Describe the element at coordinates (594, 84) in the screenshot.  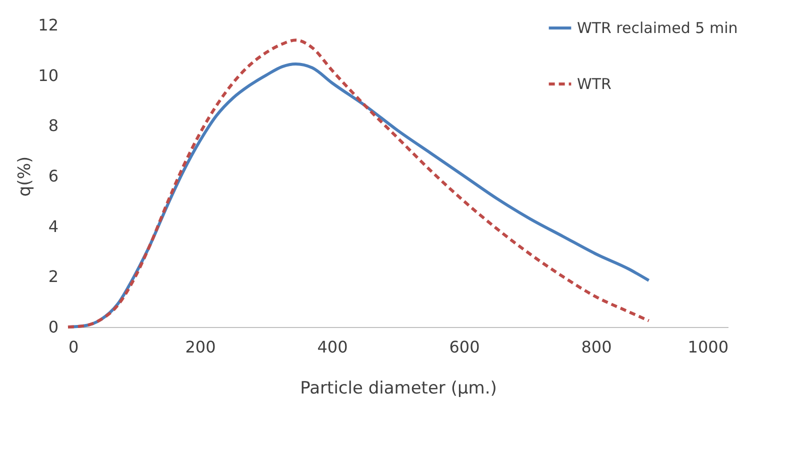
I see `legend-label: WTR` at that location.